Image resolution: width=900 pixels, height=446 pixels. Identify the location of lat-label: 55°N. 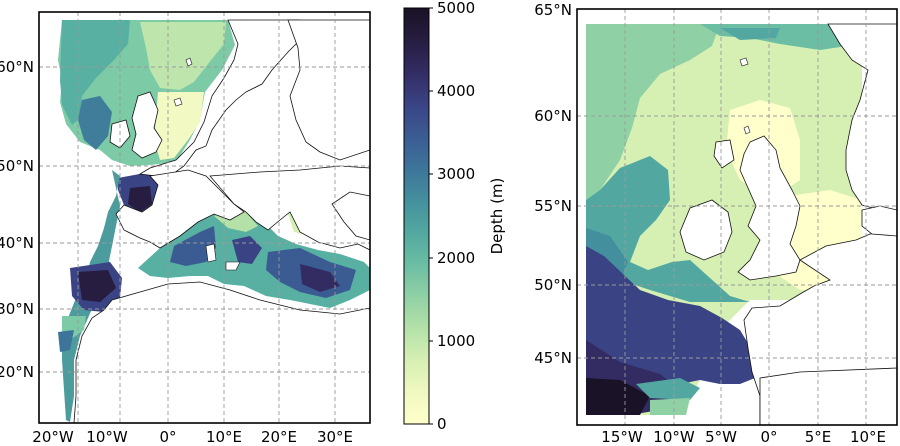
(553, 206).